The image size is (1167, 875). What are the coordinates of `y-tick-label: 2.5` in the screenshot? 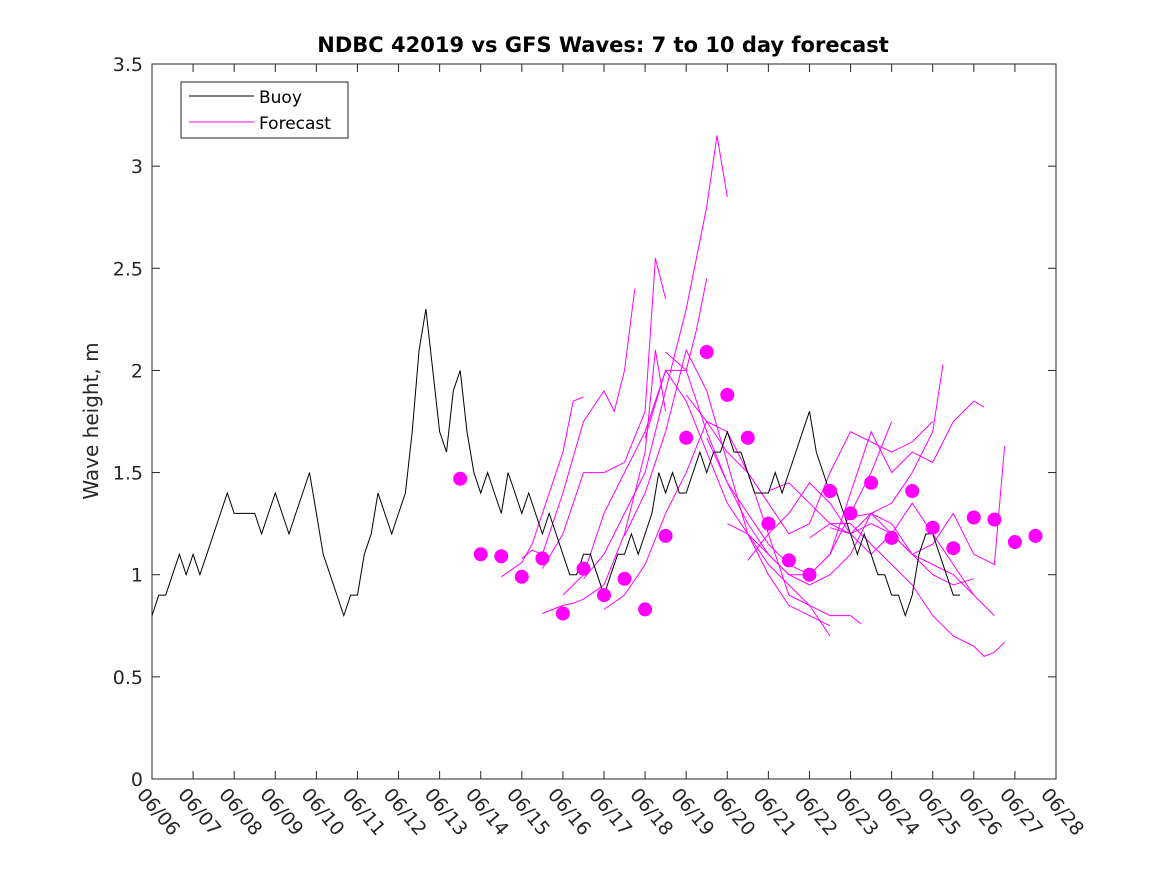 It's located at (128, 269).